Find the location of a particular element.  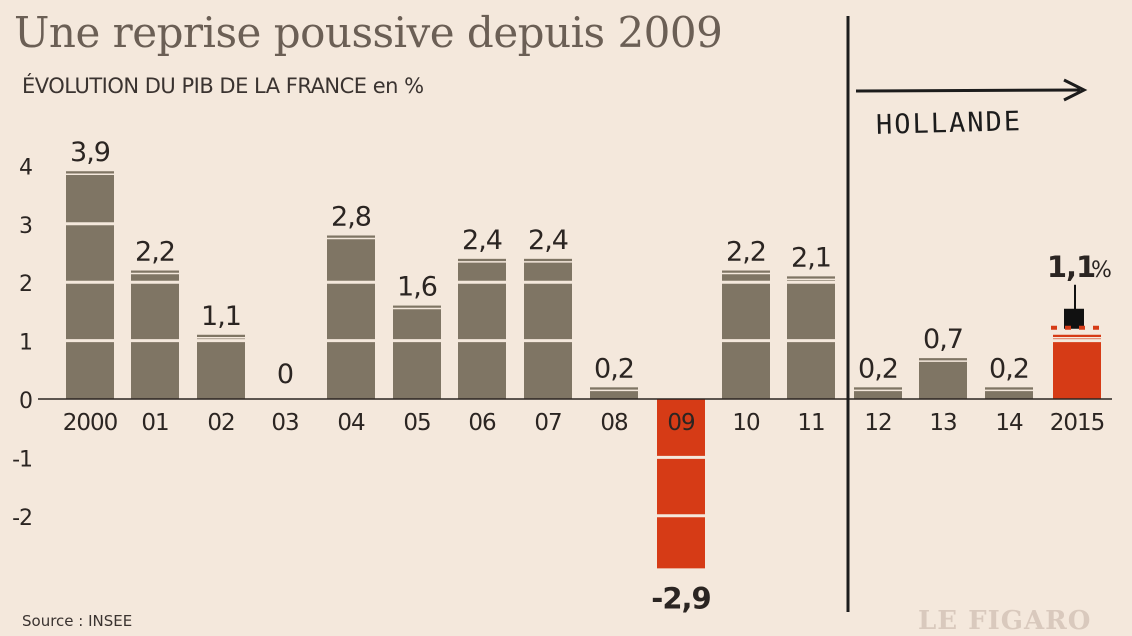

x-tick-label: 12 is located at coordinates (877, 423).